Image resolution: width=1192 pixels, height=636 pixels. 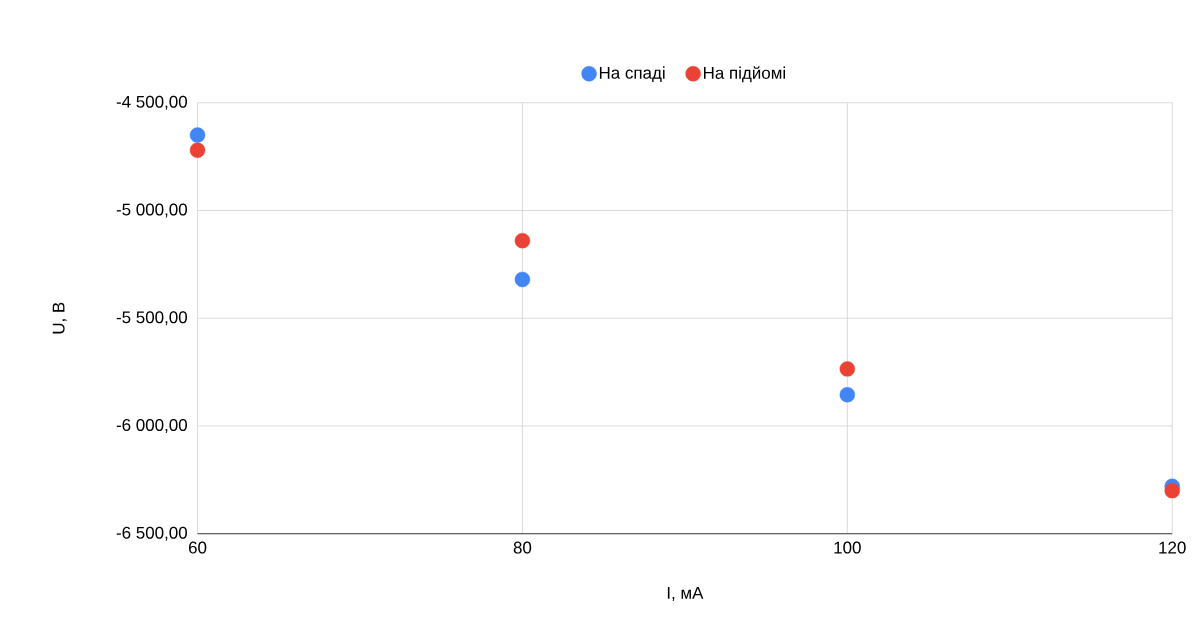 I want to click on y-tick-label: -5 500,00, so click(x=152, y=318).